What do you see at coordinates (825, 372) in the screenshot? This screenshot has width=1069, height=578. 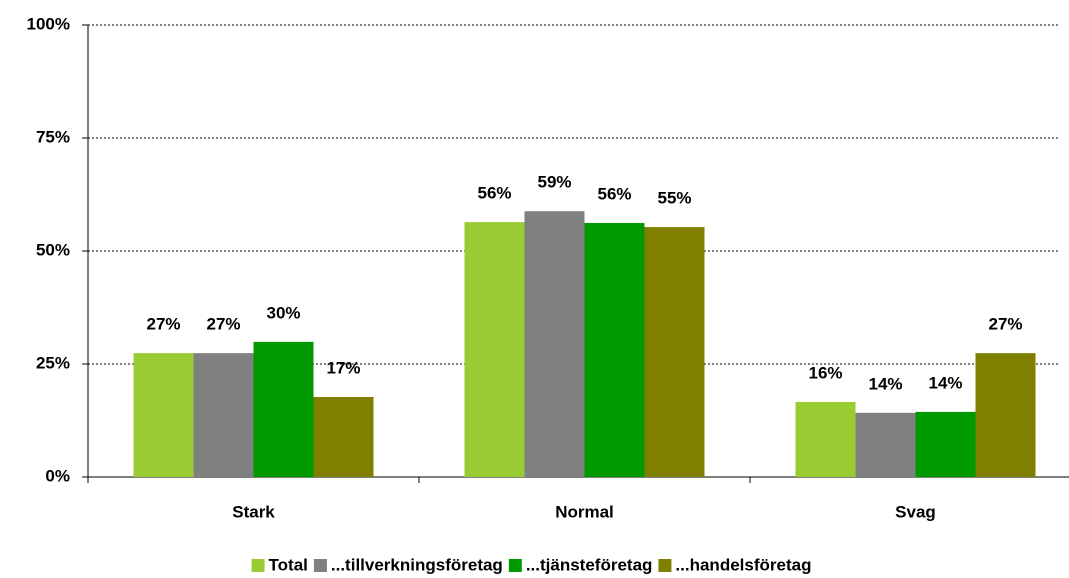 I see `value-label: 16%` at bounding box center [825, 372].